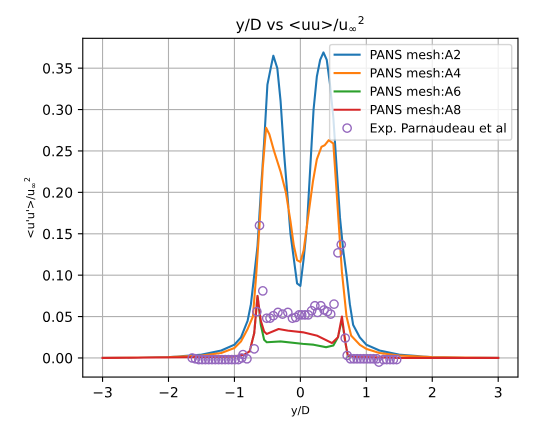  I want to click on y-tick-label: 0.15, so click(57, 234).